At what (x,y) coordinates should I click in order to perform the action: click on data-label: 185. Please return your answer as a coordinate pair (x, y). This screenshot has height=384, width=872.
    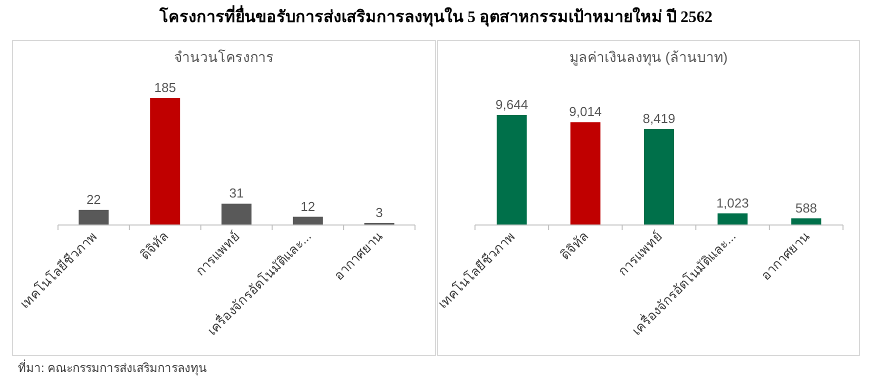
    Looking at the image, I should click on (165, 87).